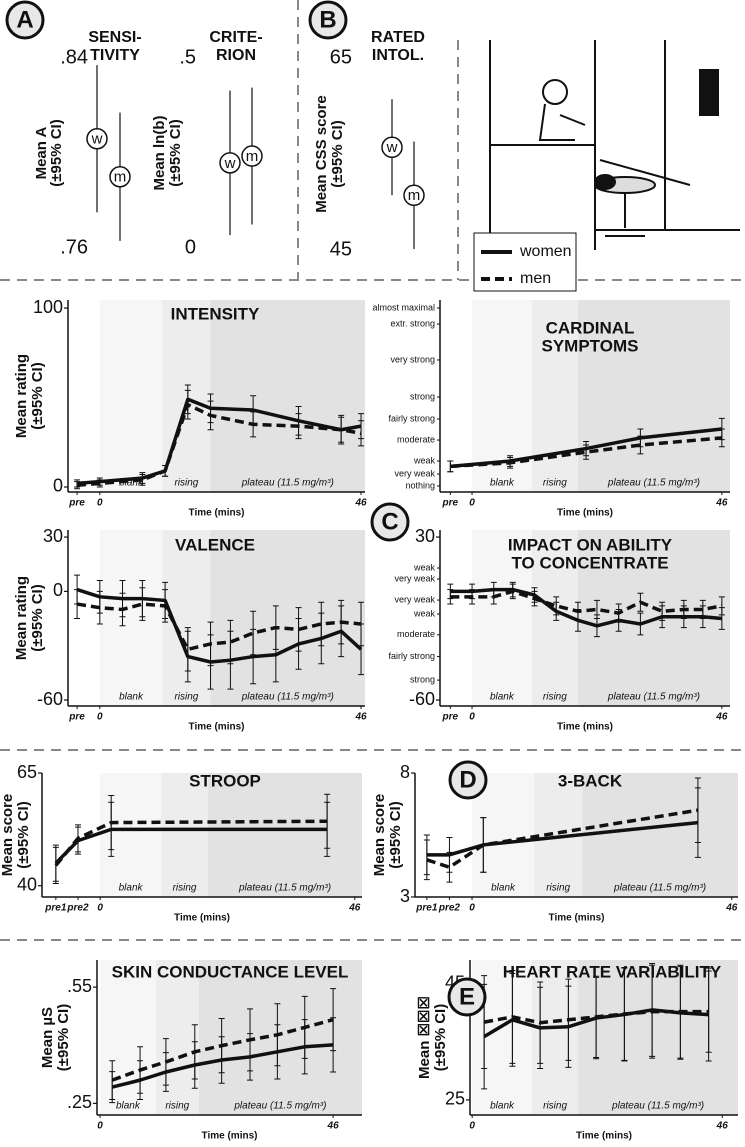 This screenshot has height=1147, width=745. What do you see at coordinates (8, 835) in the screenshot?
I see `y-axis-label: Mean score` at bounding box center [8, 835].